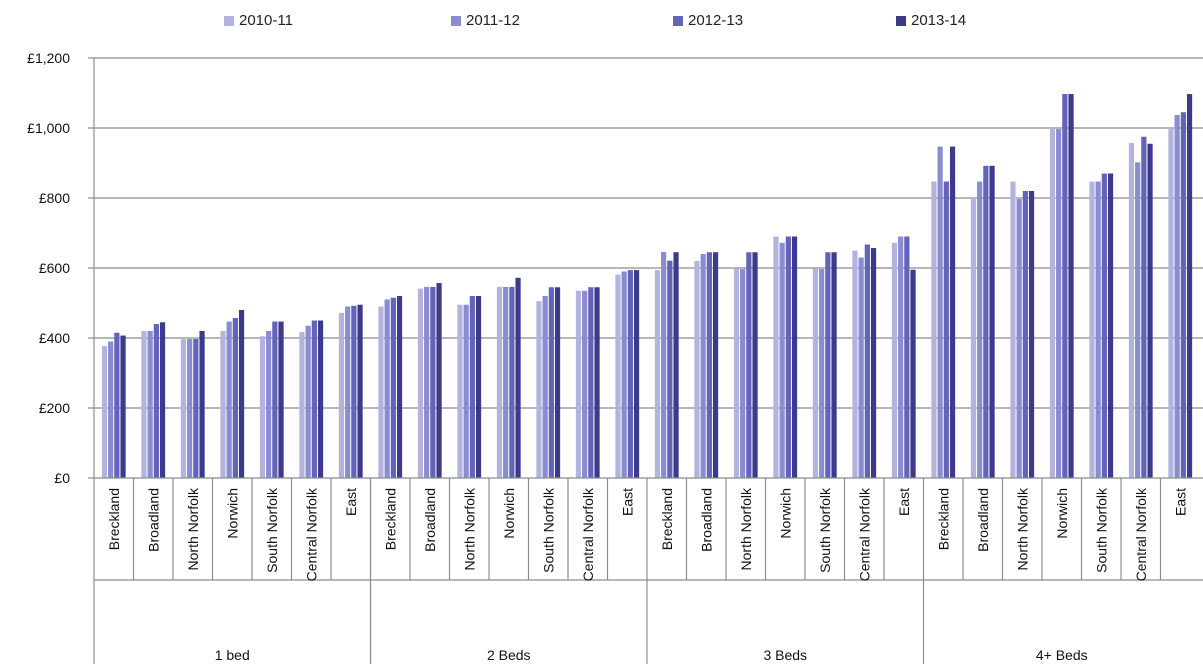  What do you see at coordinates (1062, 655) in the screenshot?
I see `group-label: 4+ Beds` at bounding box center [1062, 655].